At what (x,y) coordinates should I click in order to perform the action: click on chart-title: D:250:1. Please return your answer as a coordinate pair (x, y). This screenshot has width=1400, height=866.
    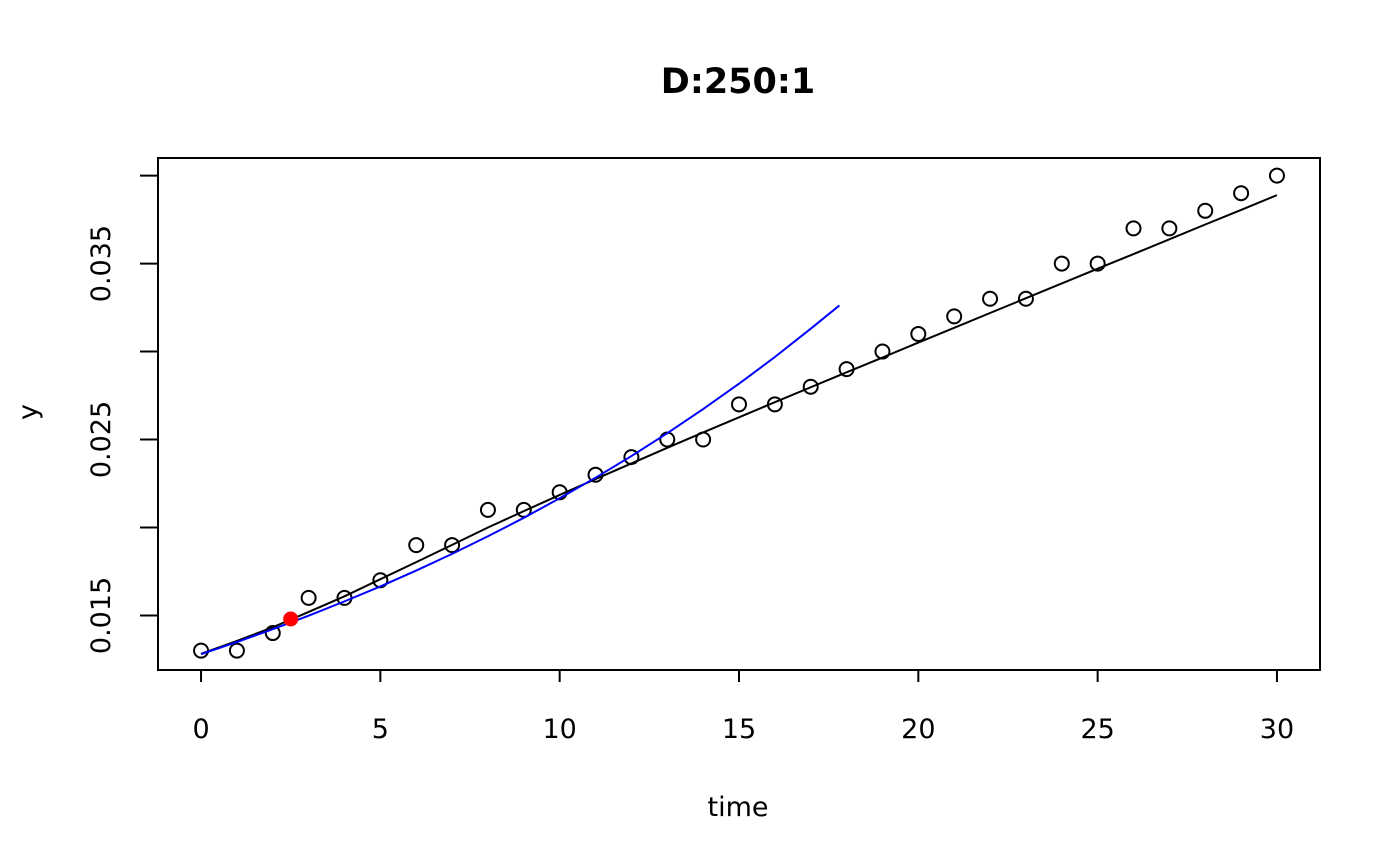
    Looking at the image, I should click on (738, 82).